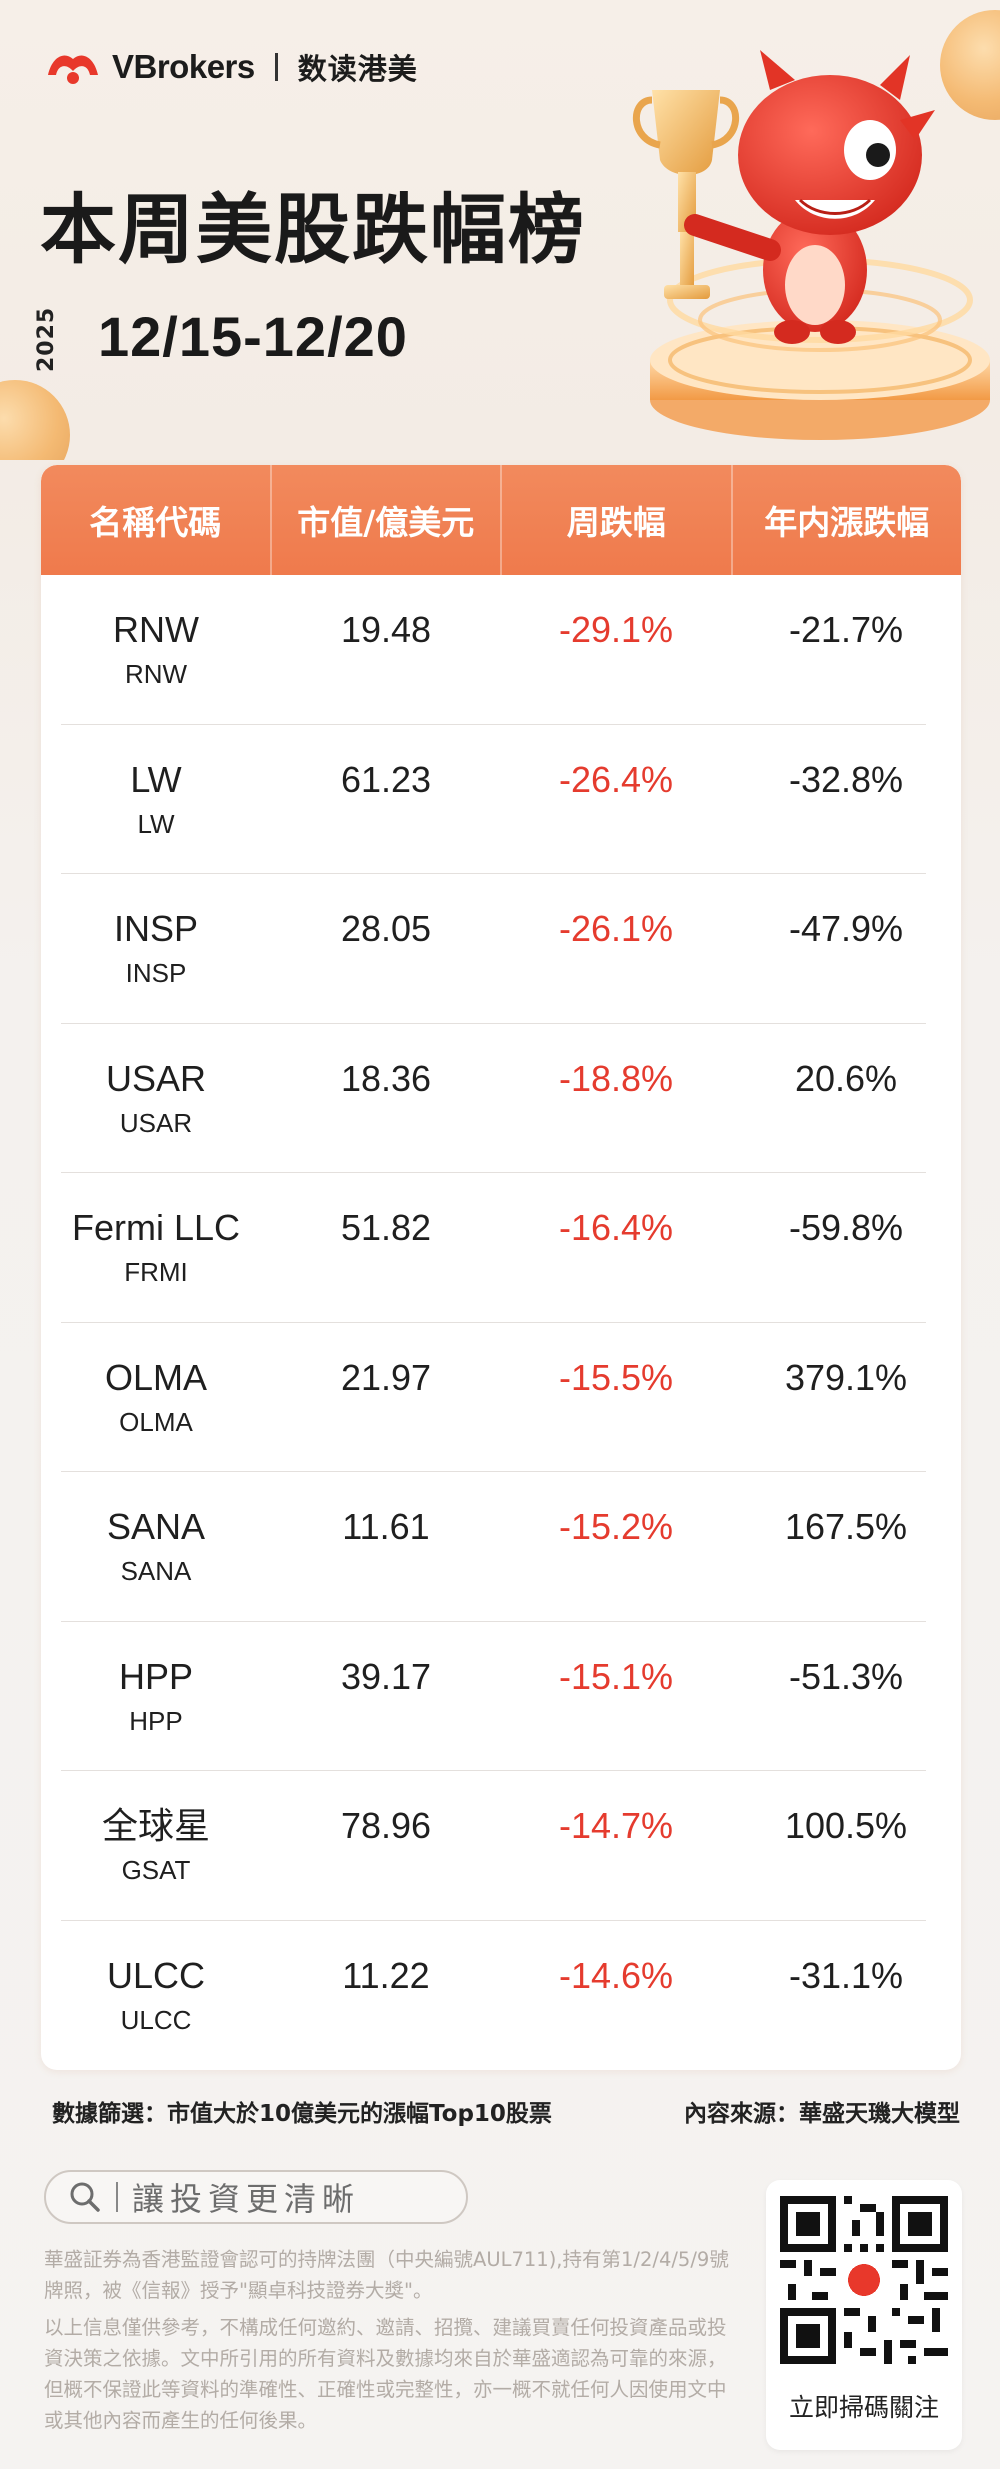 The height and width of the screenshot is (2469, 1000). I want to click on weekly-change: -14.7%, so click(616, 1825).